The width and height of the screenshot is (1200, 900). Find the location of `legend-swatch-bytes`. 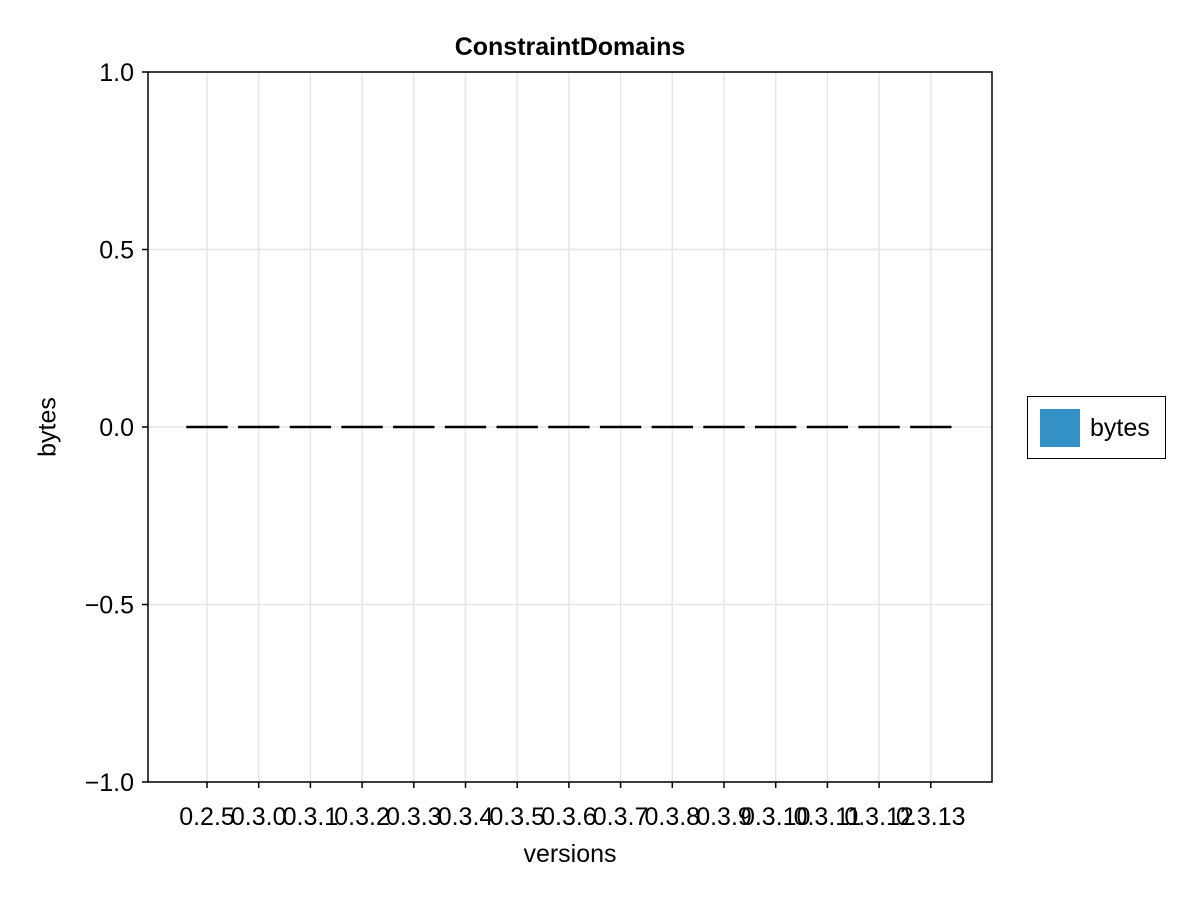

legend-swatch-bytes is located at coordinates (1060, 428).